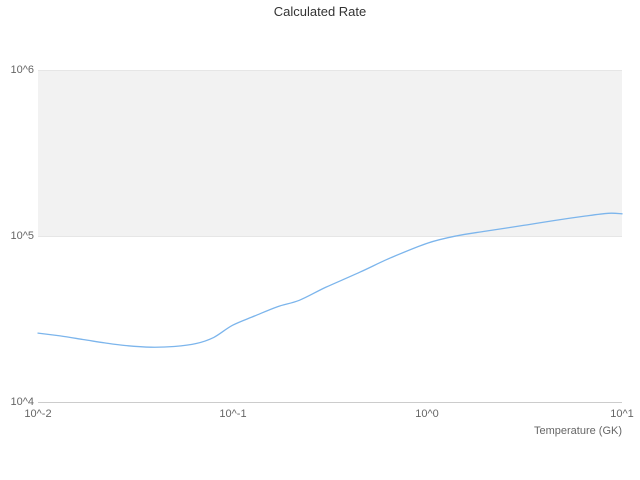 Image resolution: width=640 pixels, height=480 pixels. Describe the element at coordinates (22, 70) in the screenshot. I see `y-tick-label-1e6: 10^6` at that location.